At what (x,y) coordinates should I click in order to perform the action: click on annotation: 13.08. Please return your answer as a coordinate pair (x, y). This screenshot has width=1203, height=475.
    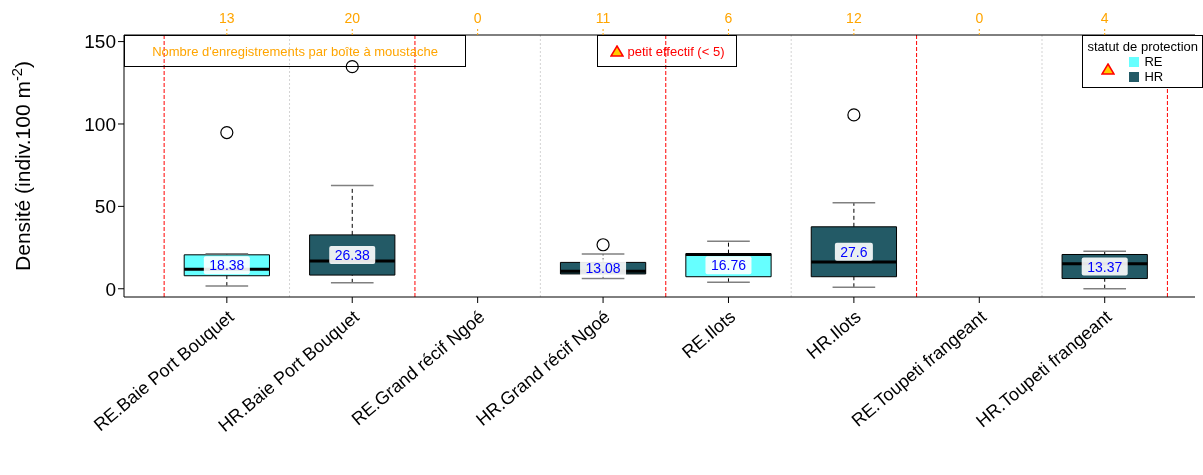
    Looking at the image, I should click on (603, 268).